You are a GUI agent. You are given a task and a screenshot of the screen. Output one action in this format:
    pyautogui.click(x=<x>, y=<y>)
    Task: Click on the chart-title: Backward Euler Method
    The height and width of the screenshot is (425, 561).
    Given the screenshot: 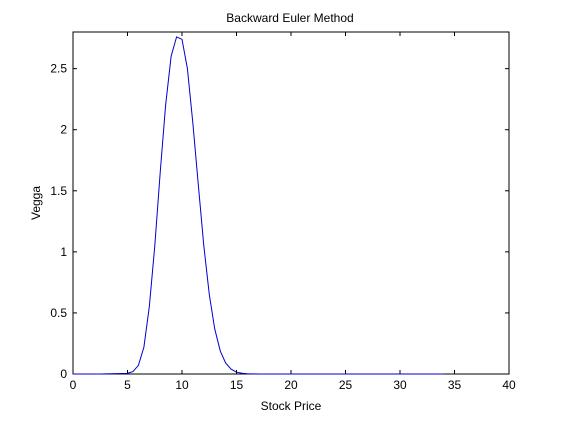 What is the action you would take?
    pyautogui.click(x=289, y=18)
    